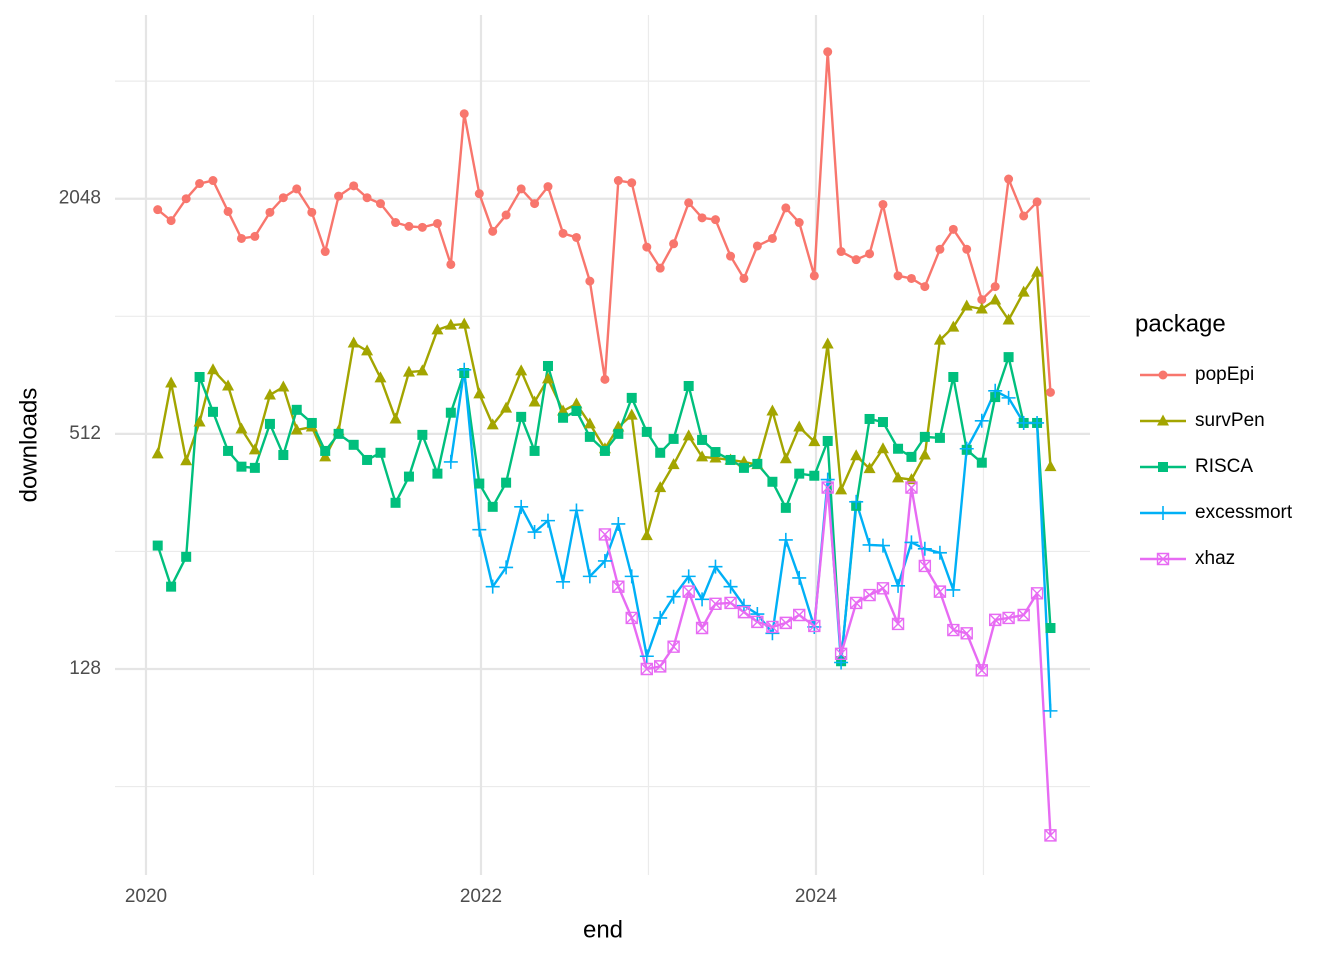 This screenshot has width=1344, height=960. I want to click on legend-label: RISCA, so click(1224, 466).